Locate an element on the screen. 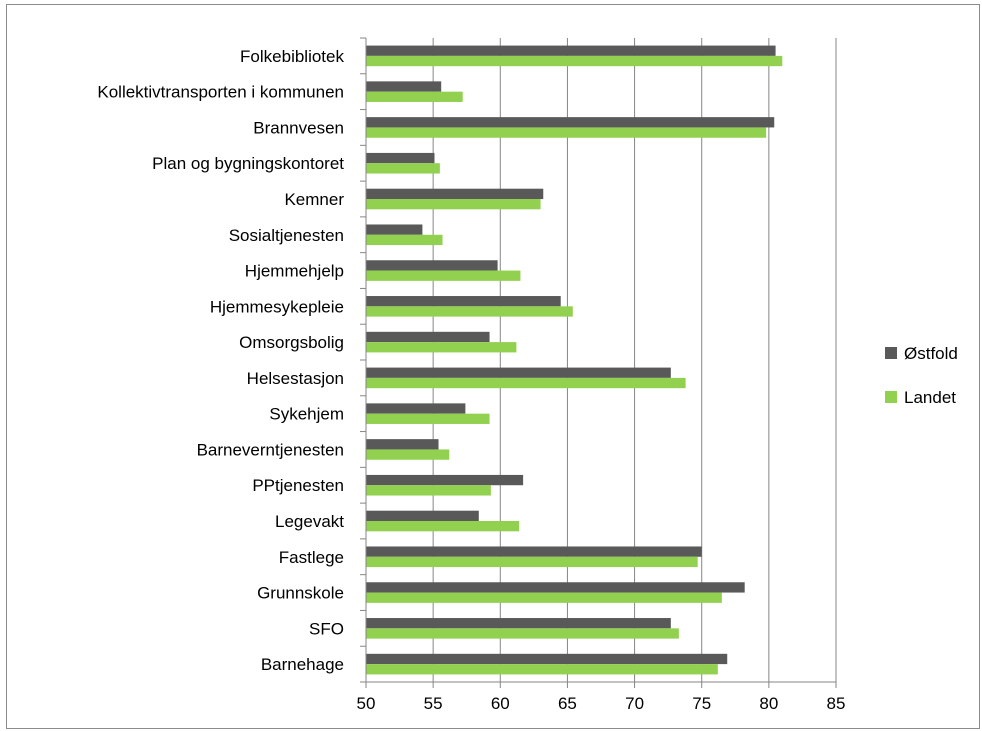  x-tick-labels: 50 55 60 65 70 75 80 85 is located at coordinates (601, 703).